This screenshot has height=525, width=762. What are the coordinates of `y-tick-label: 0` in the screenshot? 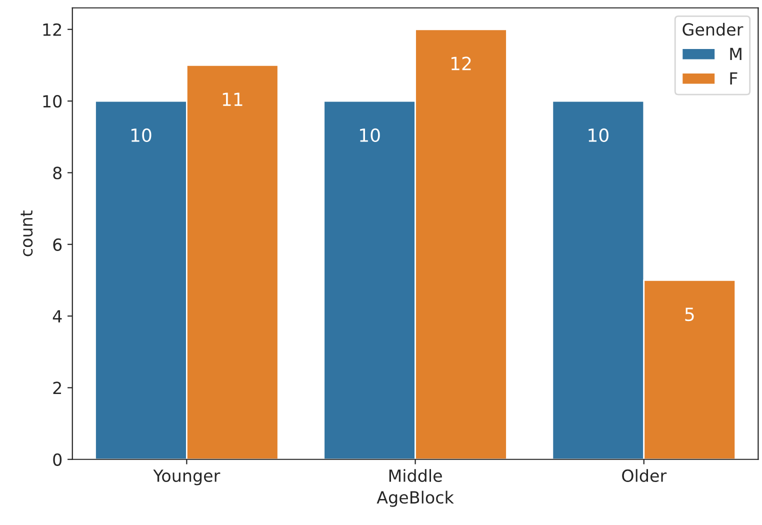 It's located at (57, 459).